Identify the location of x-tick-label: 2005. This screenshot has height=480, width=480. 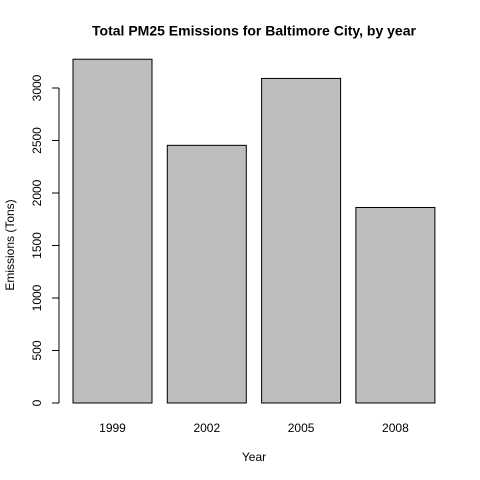
(301, 428).